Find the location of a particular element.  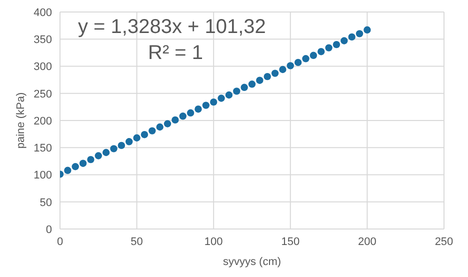

y-tick-label: 200 is located at coordinates (43, 121).